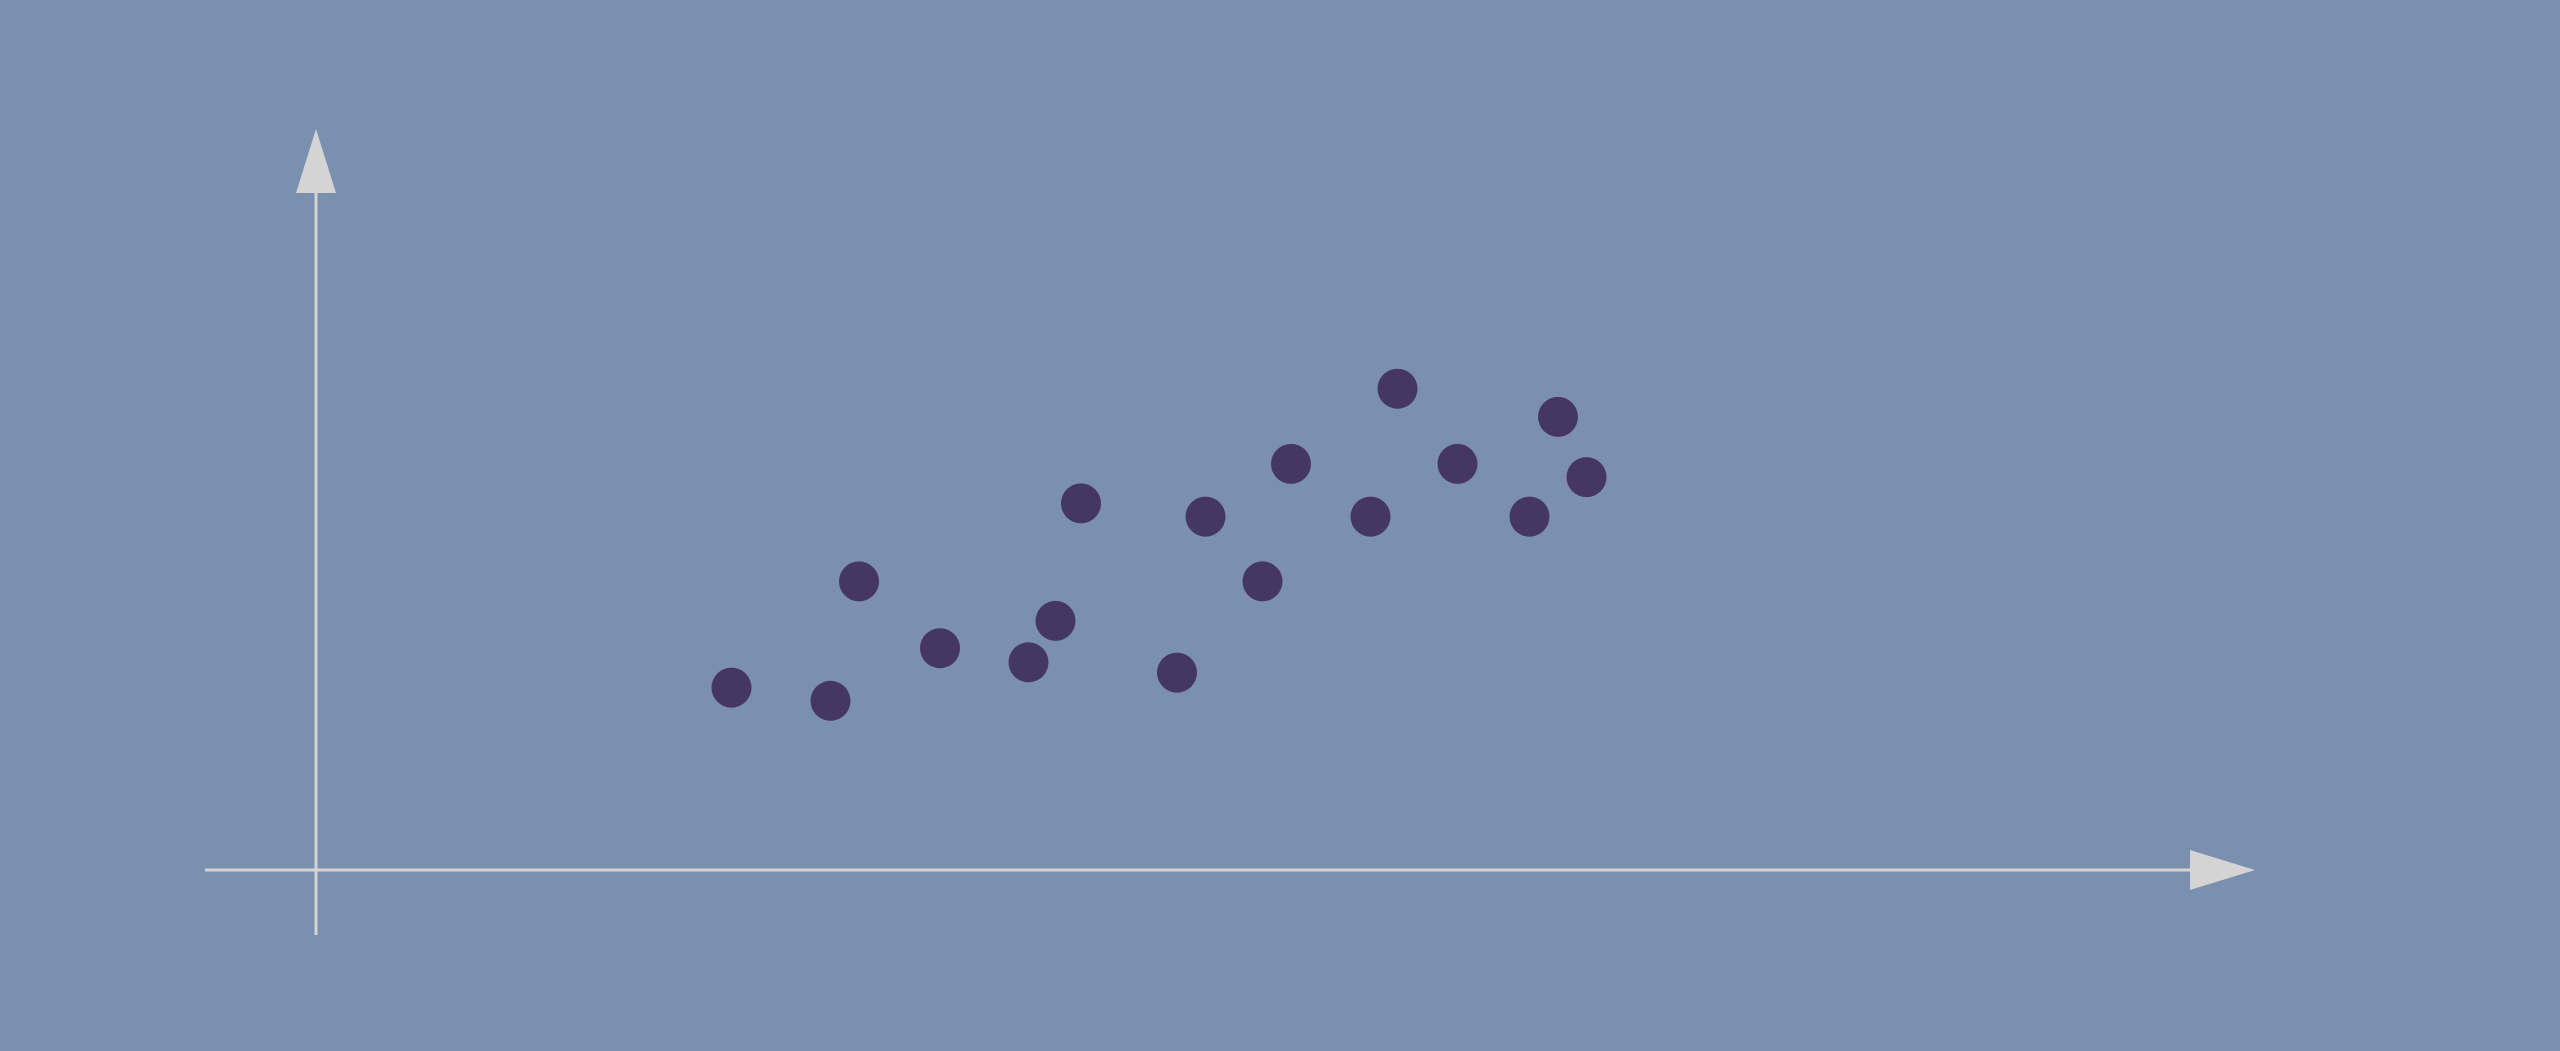 This screenshot has width=2560, height=1051. What do you see at coordinates (1159, 544) in the screenshot?
I see `data-points` at bounding box center [1159, 544].